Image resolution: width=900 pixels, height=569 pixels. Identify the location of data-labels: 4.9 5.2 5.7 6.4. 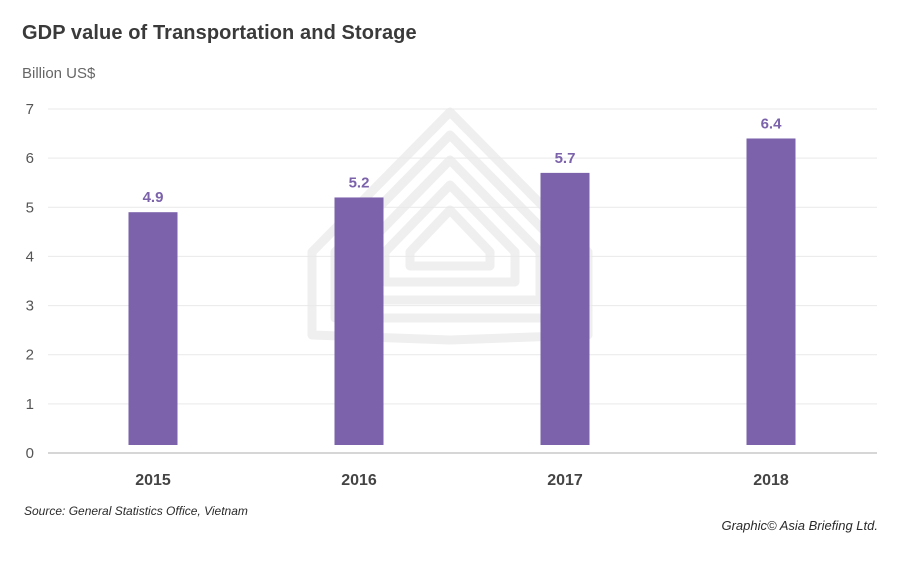
(463, 160).